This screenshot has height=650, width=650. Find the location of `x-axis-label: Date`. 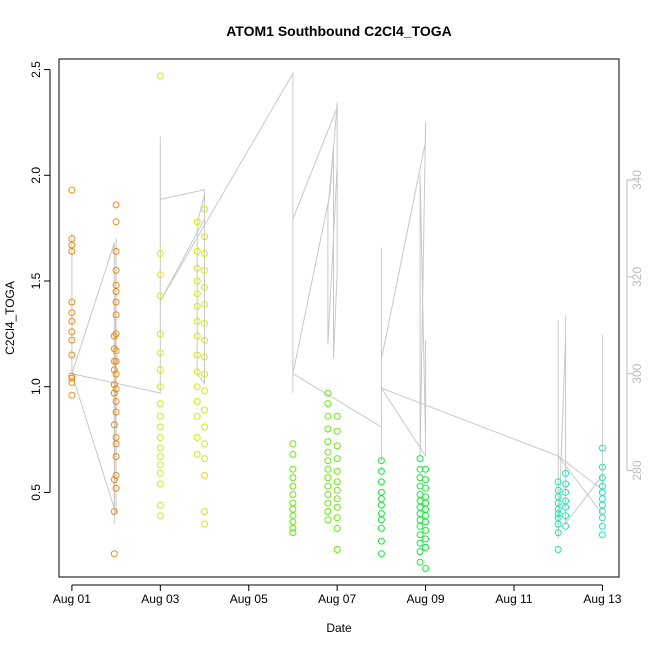

x-axis-label: Date is located at coordinates (339, 628).